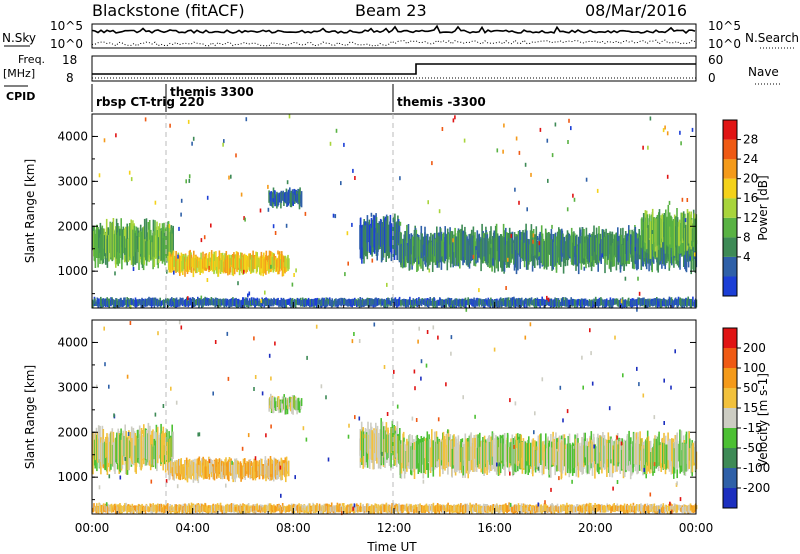 This screenshot has height=554, width=800. What do you see at coordinates (763, 72) in the screenshot?
I see `nave-label: Nave` at bounding box center [763, 72].